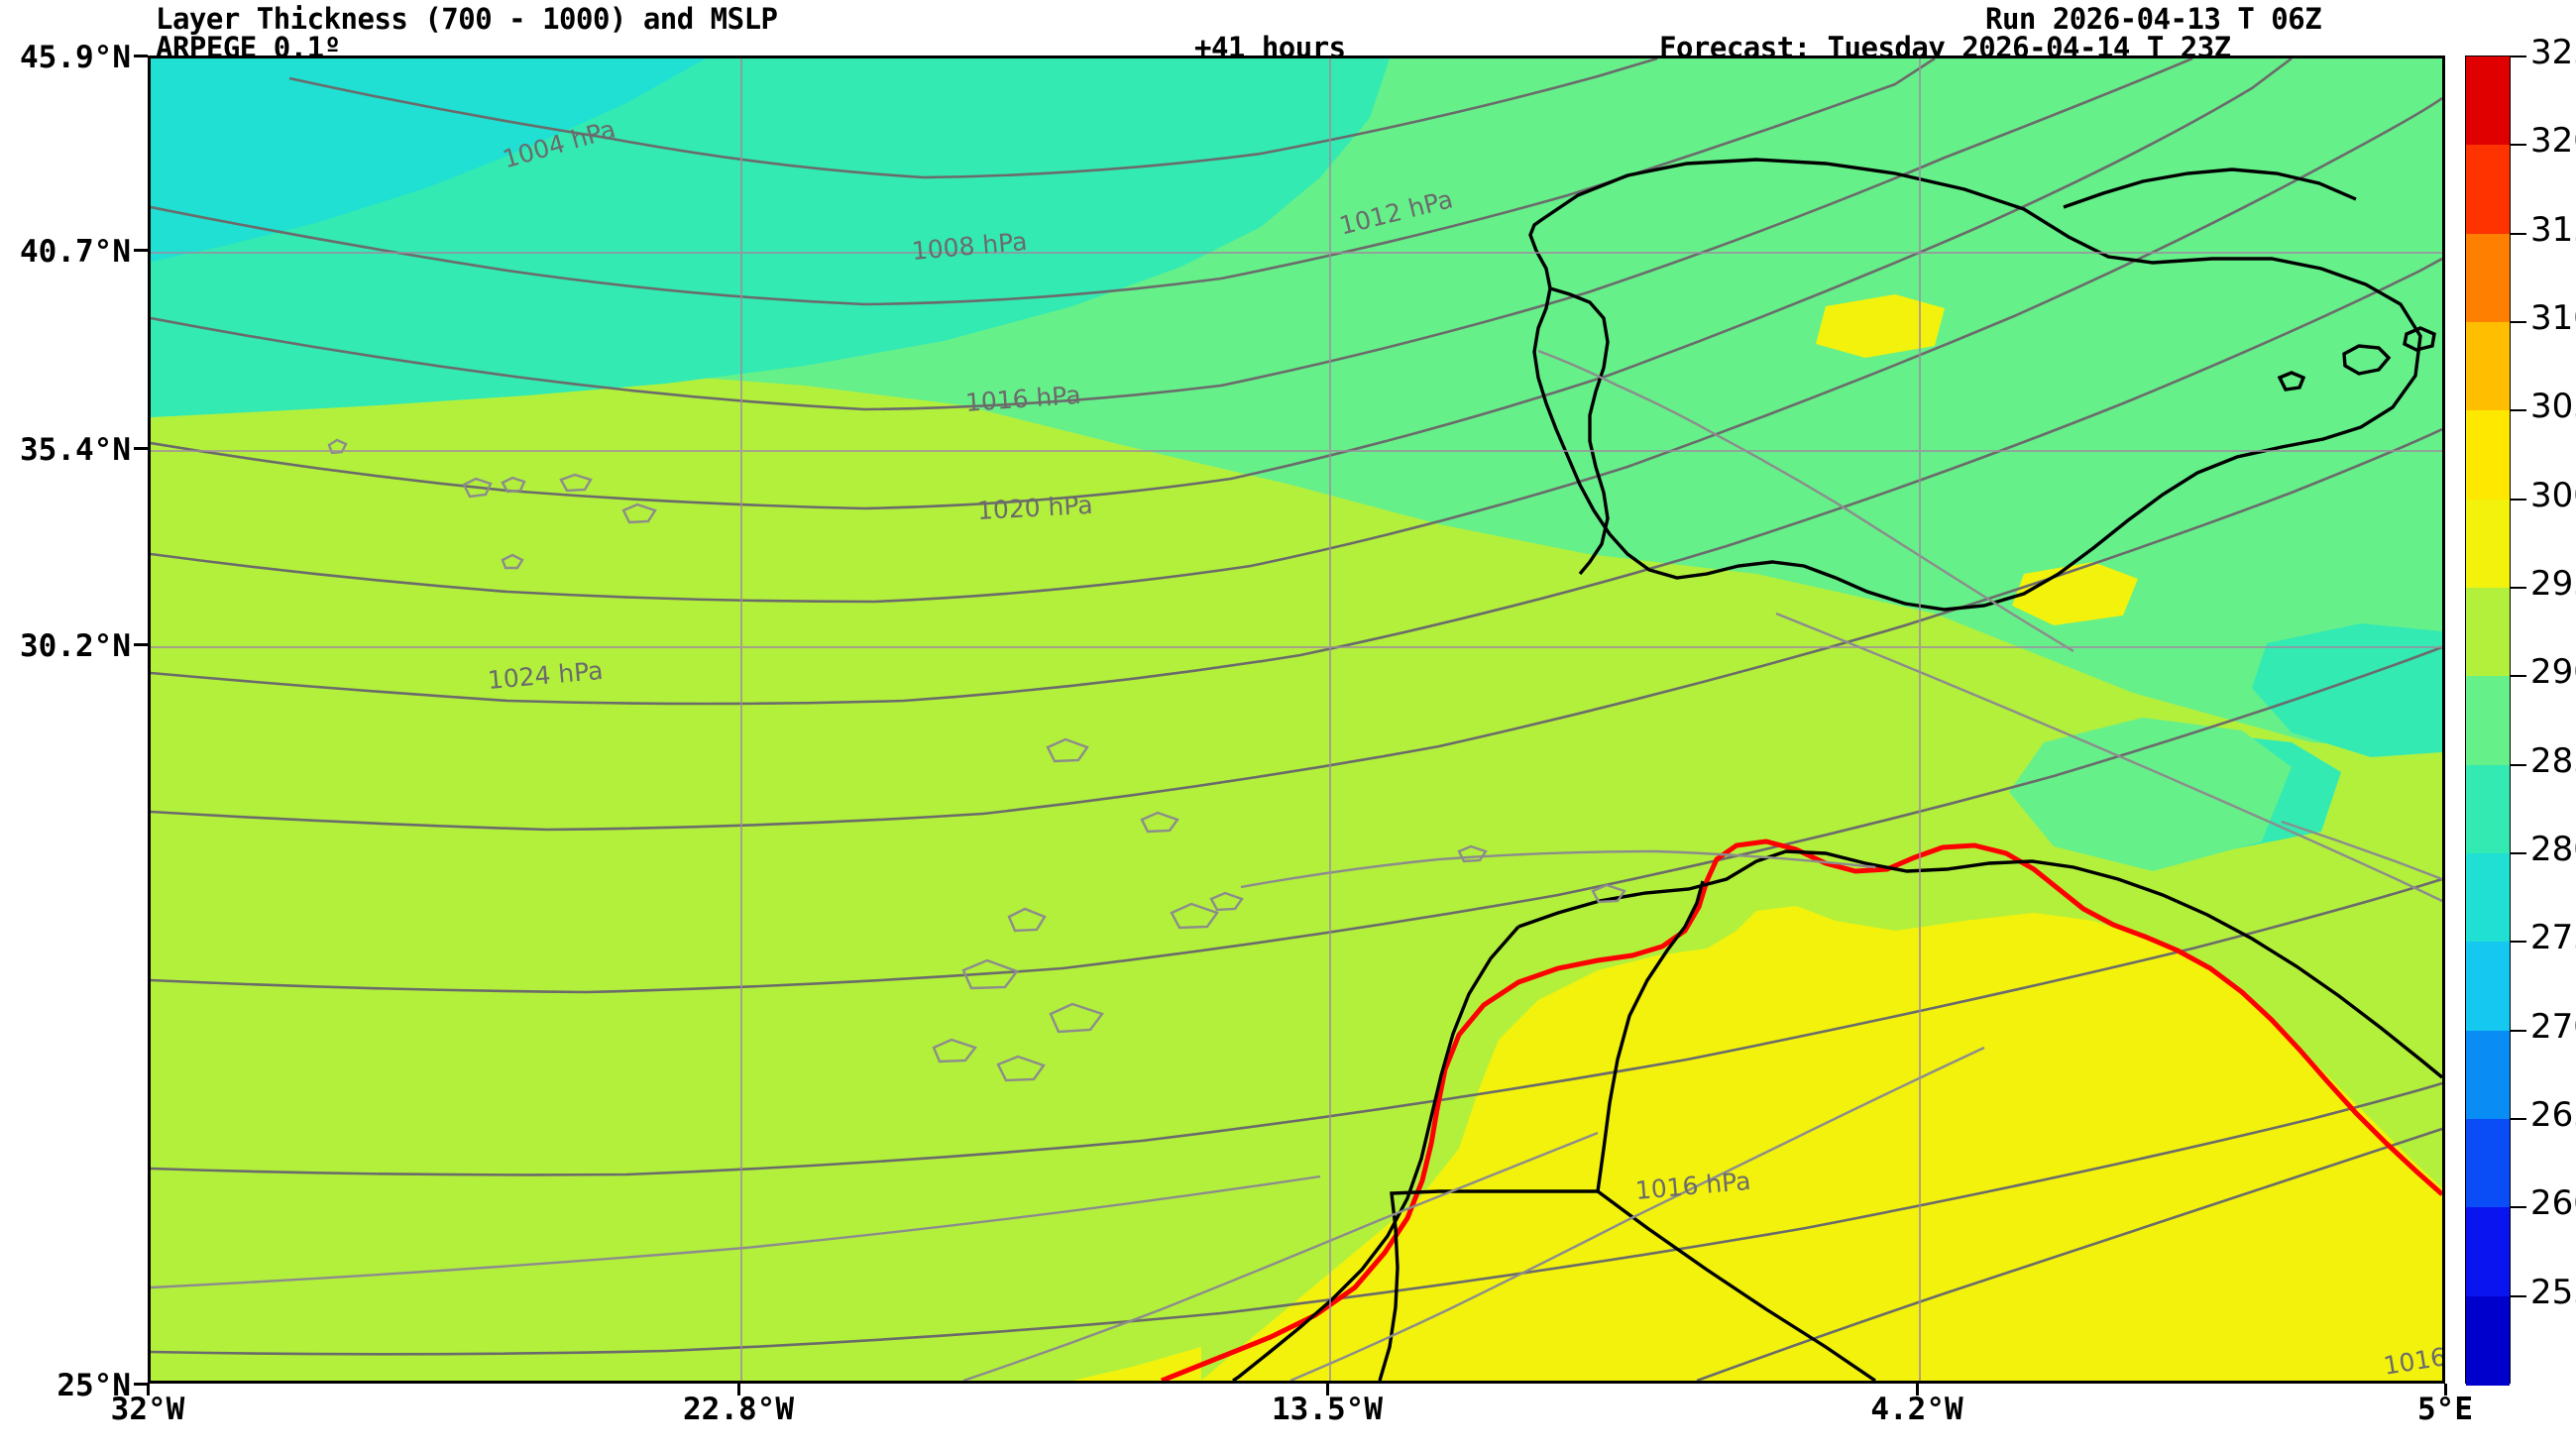 The height and width of the screenshot is (1452, 2576). Describe the element at coordinates (1916, 1409) in the screenshot. I see `lon-tick-label: 4.2°W` at that location.